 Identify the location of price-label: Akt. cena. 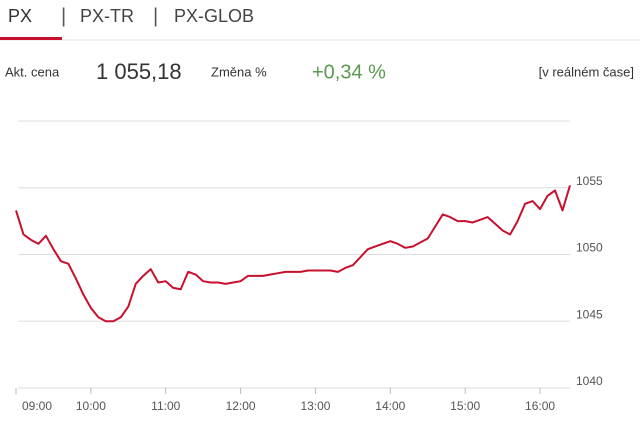
(32, 71).